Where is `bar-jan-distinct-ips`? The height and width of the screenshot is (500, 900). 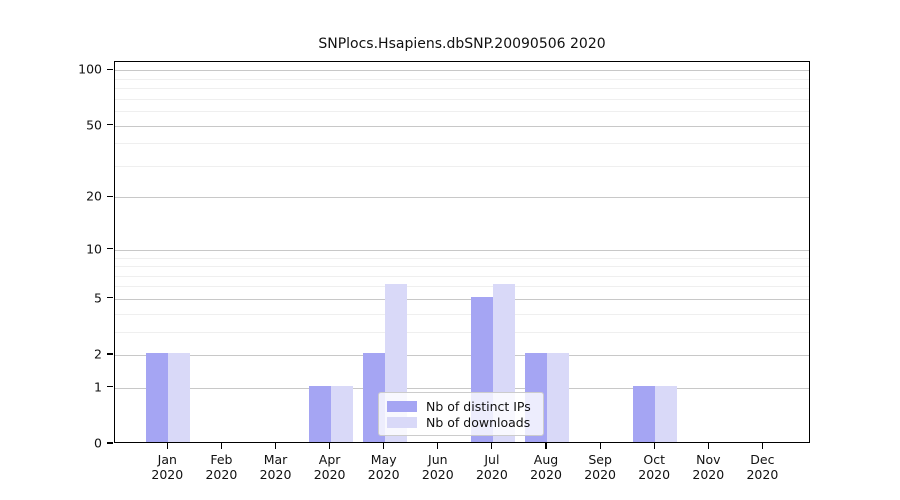 bar-jan-distinct-ips is located at coordinates (157, 397).